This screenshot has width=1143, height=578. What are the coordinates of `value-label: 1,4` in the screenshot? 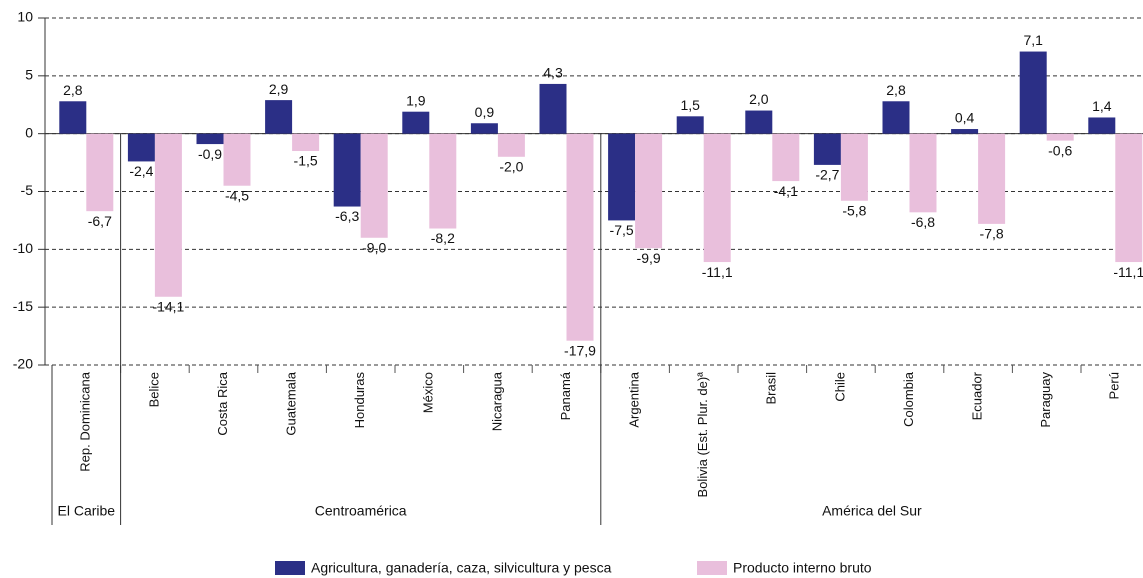 It's located at (1102, 106).